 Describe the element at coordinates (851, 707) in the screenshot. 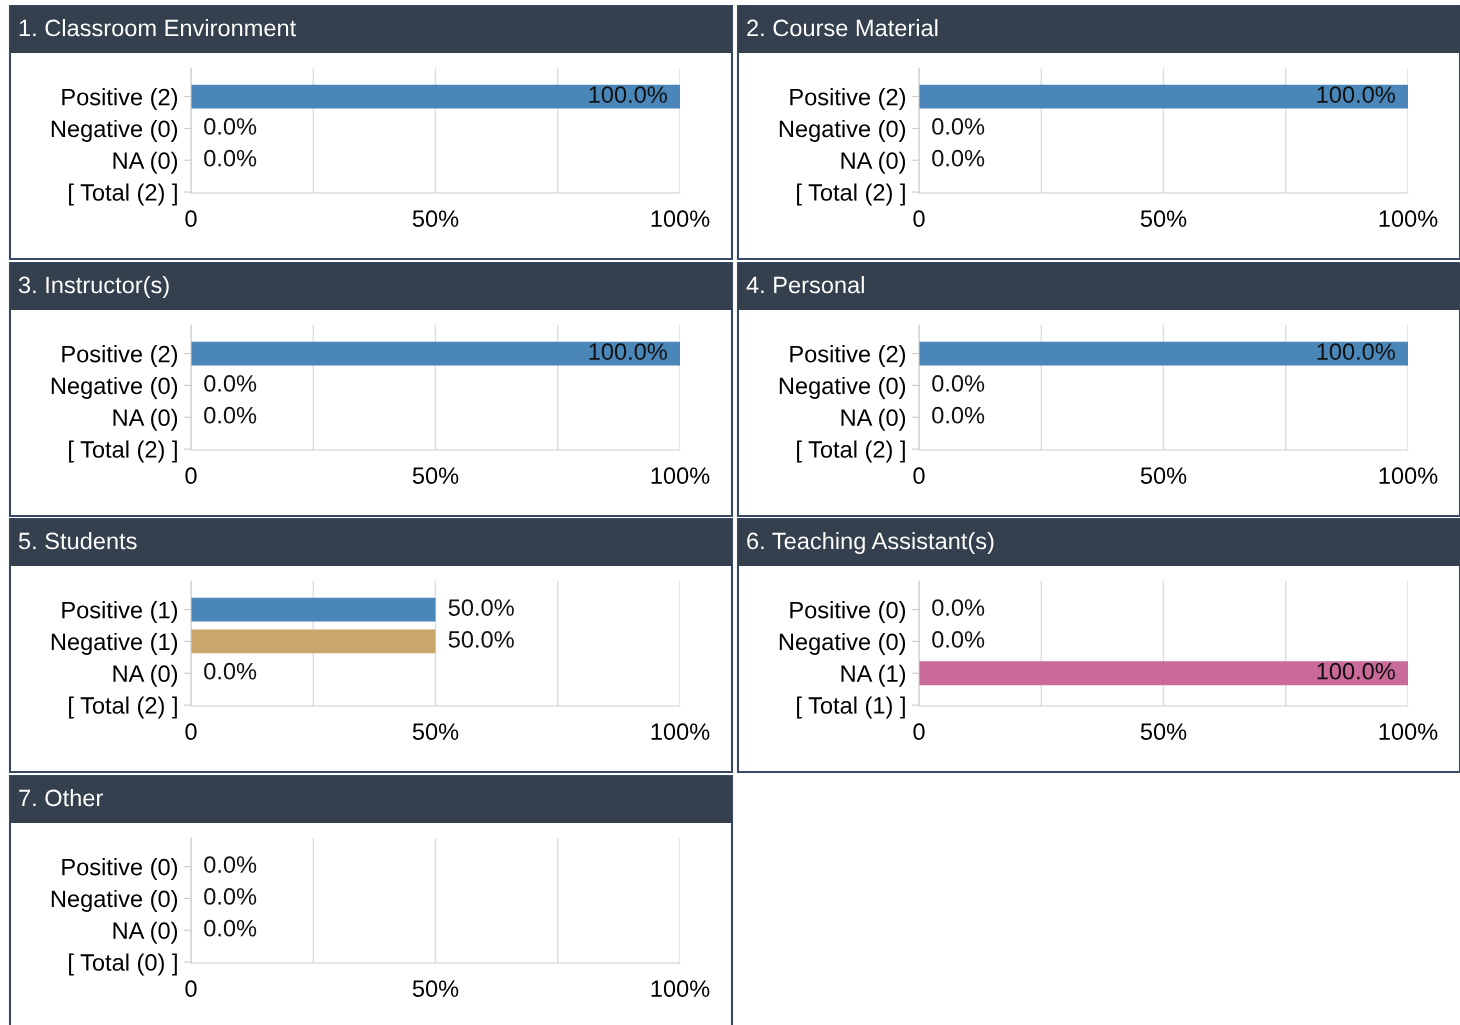

I see `y-tick-label: [ Total (1) ]` at that location.